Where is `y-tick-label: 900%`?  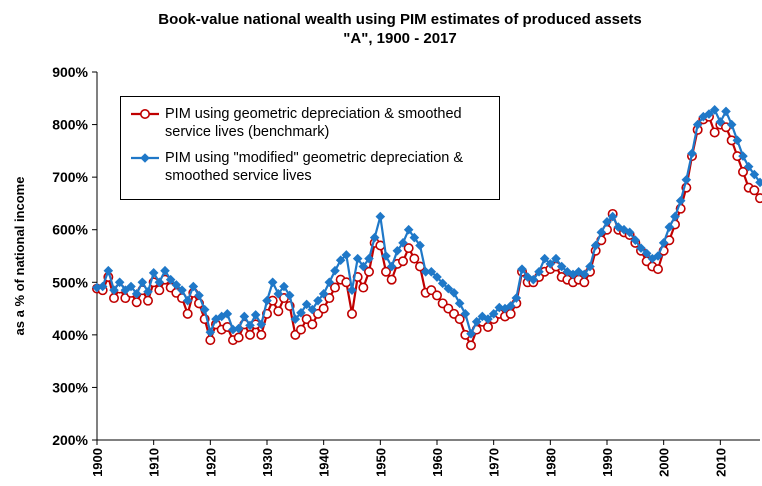
y-tick-label: 900% is located at coordinates (70, 72).